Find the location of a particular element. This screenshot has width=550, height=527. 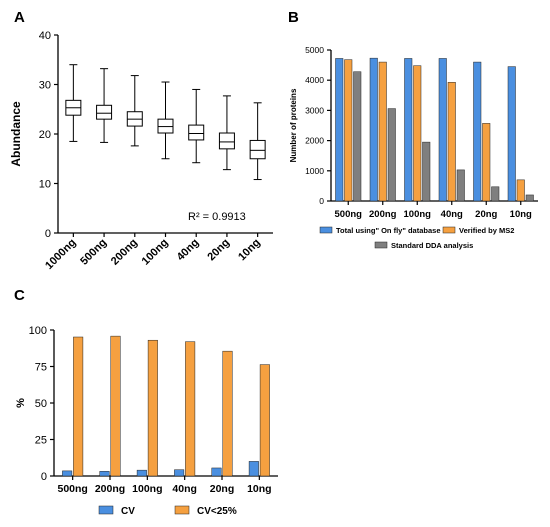

bar-cv-10ng is located at coordinates (253, 469).